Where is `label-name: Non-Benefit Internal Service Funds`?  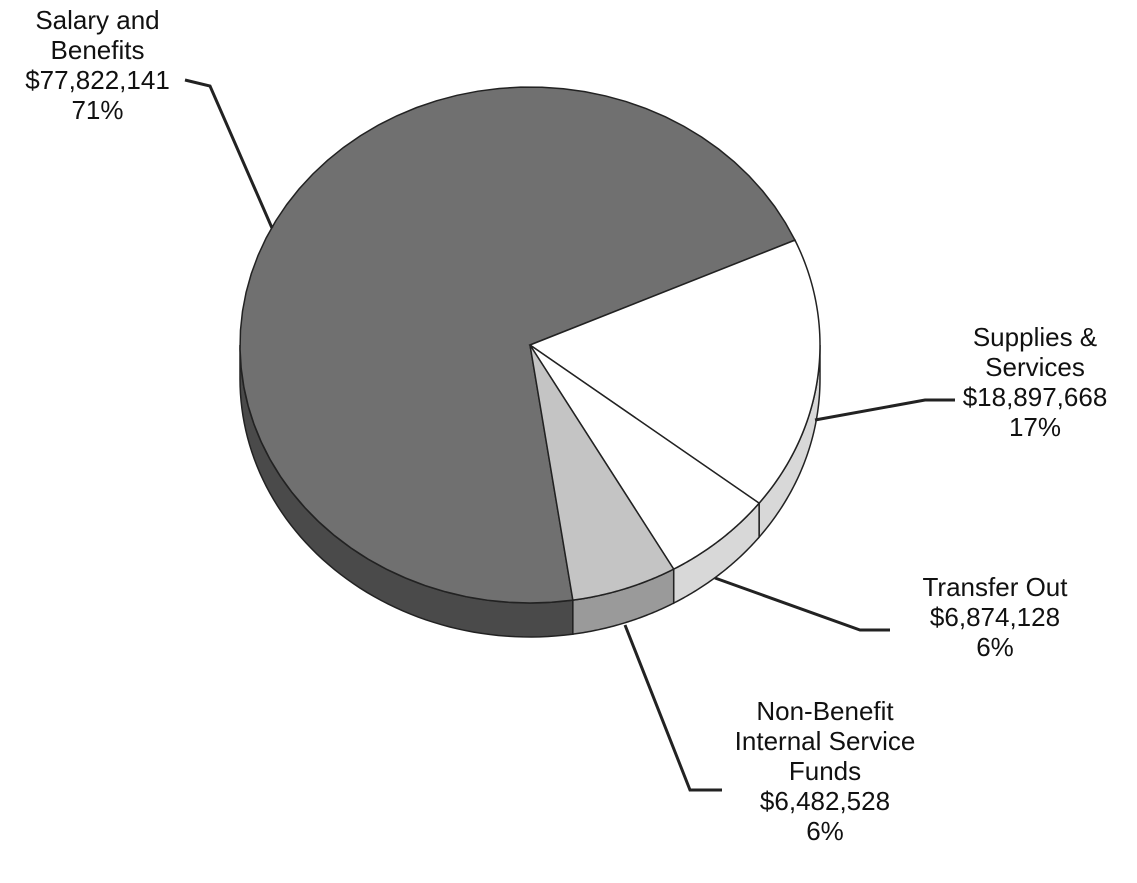 label-name: Non-Benefit Internal Service Funds is located at coordinates (825, 741).